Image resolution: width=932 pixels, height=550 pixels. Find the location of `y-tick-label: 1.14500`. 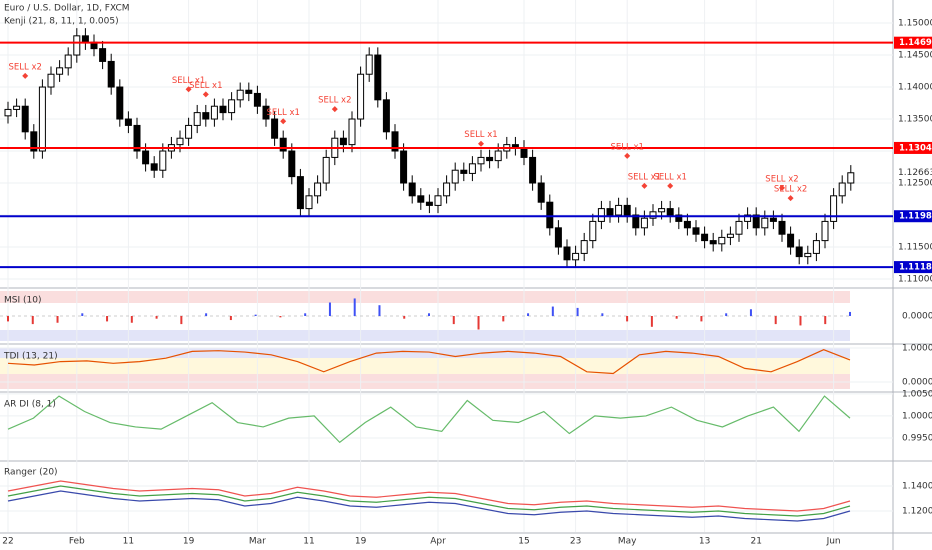

y-tick-label: 1.14500 is located at coordinates (915, 56).